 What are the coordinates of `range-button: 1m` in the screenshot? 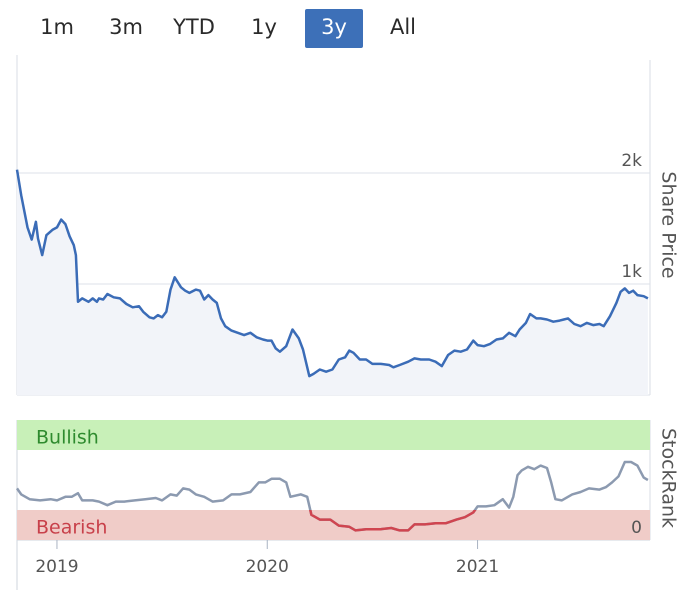 It's located at (57, 27).